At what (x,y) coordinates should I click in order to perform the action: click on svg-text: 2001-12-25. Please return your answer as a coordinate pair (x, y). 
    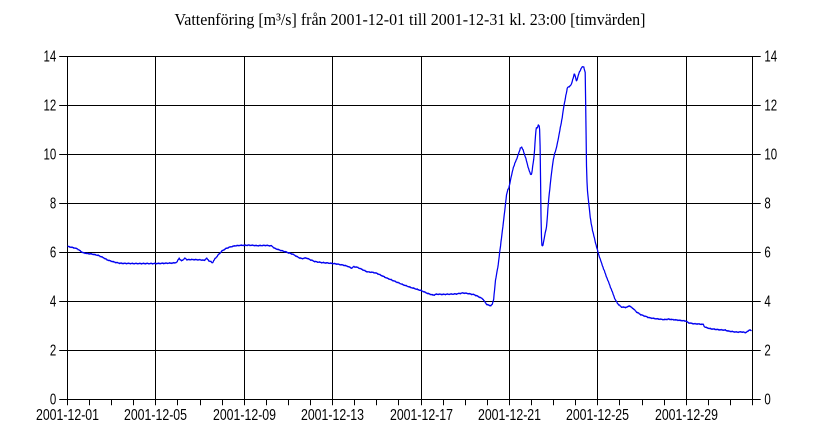
    Looking at the image, I should click on (597, 415).